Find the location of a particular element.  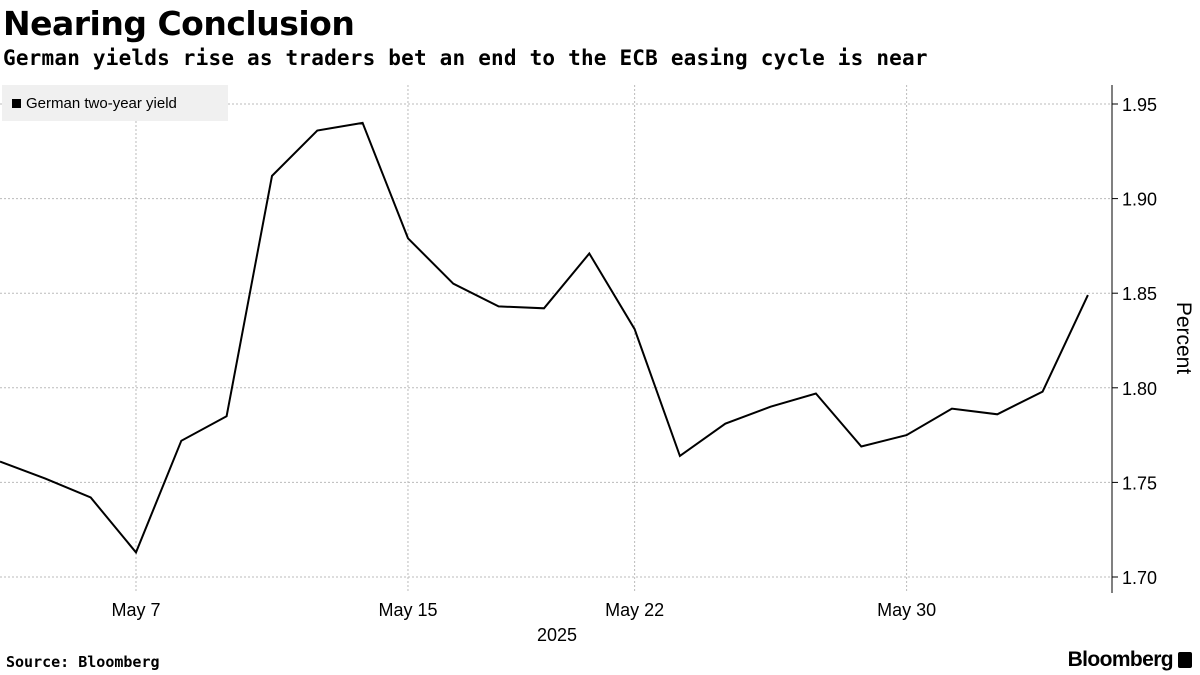

y-tick-label: 1.85 is located at coordinates (1139, 294).